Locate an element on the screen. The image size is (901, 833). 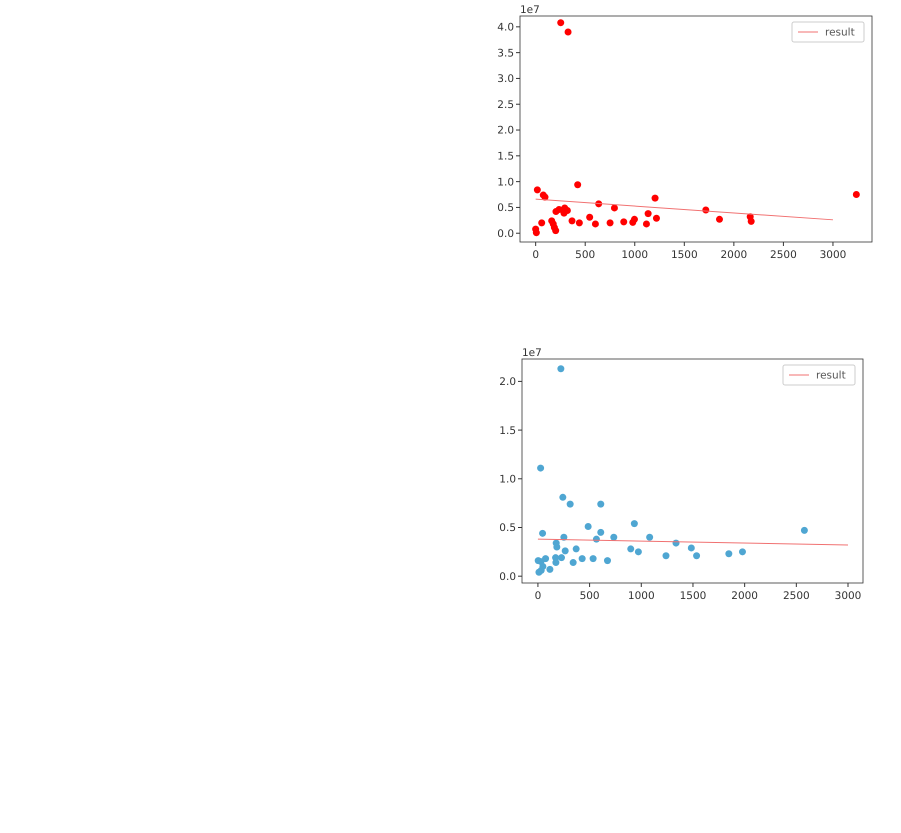
y-tick-label: 4.0 is located at coordinates (505, 28).